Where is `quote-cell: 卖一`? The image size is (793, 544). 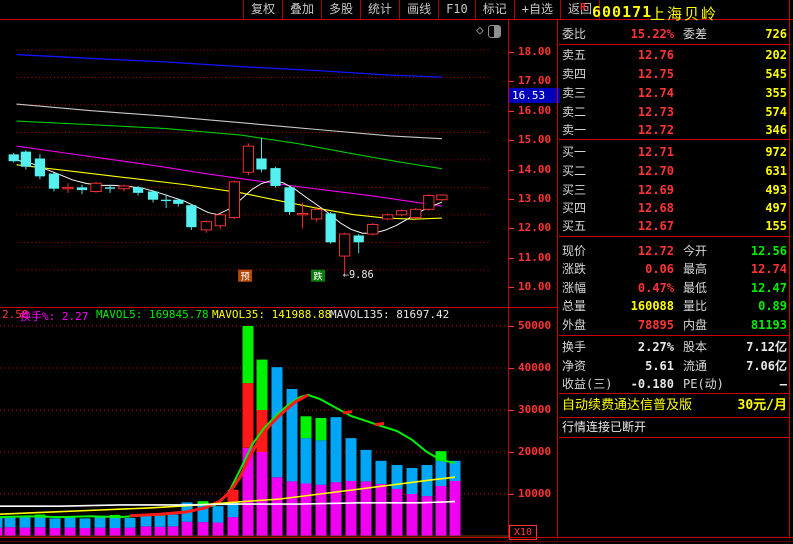 quote-cell: 卖一 is located at coordinates (574, 130).